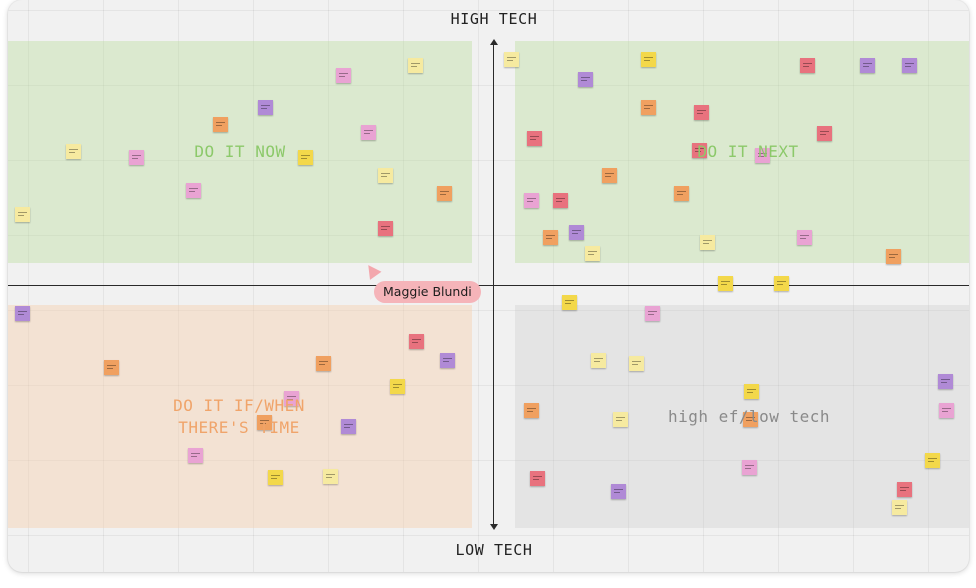  I want to click on horizontal-axis, so click(488, 285).